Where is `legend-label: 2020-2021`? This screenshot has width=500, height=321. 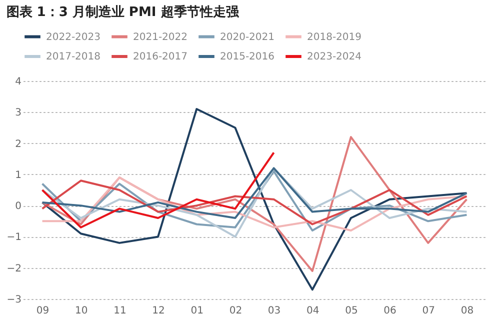
legend-label: 2020-2021 is located at coordinates (247, 37).